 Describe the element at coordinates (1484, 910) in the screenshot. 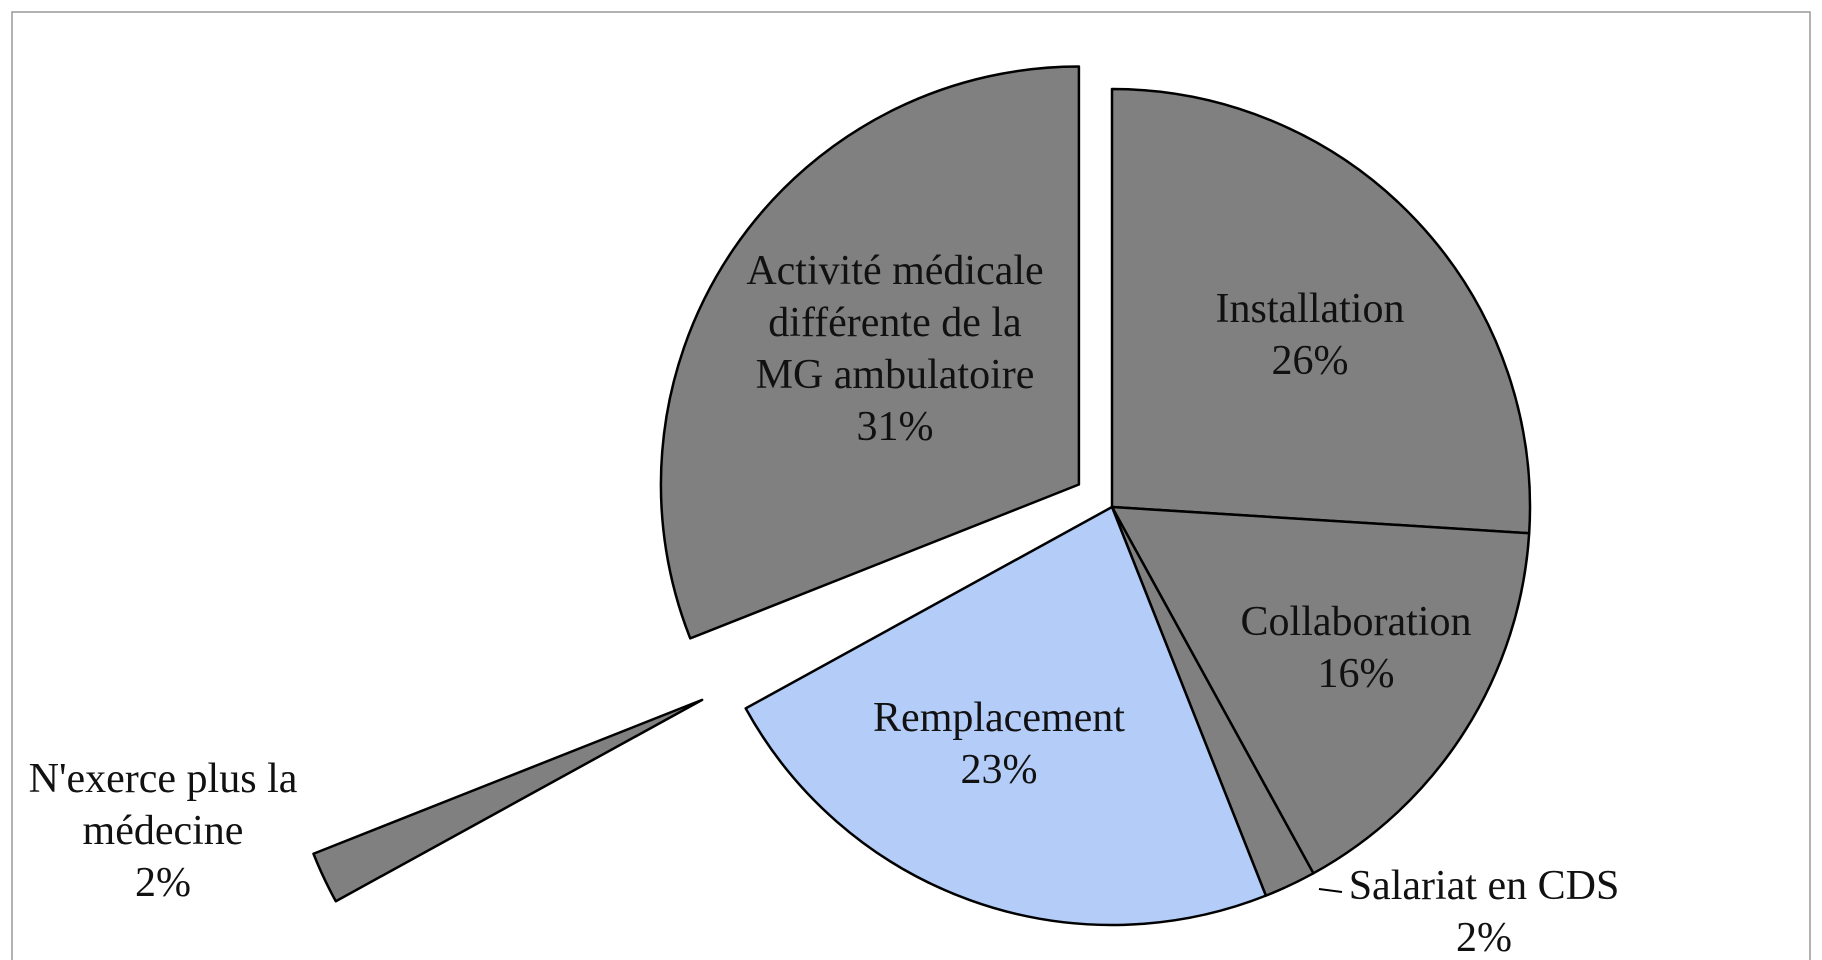

I see `slice-label: Salariat en CDS 2%` at that location.